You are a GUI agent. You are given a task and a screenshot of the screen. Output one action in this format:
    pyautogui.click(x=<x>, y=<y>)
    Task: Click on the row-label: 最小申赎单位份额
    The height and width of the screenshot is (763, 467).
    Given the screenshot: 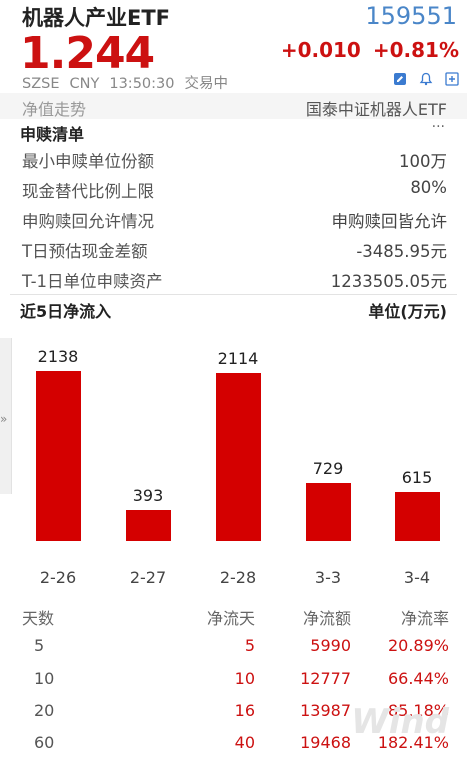 What is the action you would take?
    pyautogui.click(x=88, y=161)
    